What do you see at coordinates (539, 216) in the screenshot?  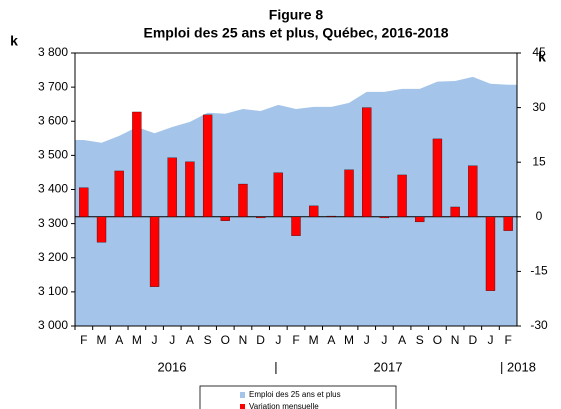 I see `y2-tick-label: 0` at bounding box center [539, 216].